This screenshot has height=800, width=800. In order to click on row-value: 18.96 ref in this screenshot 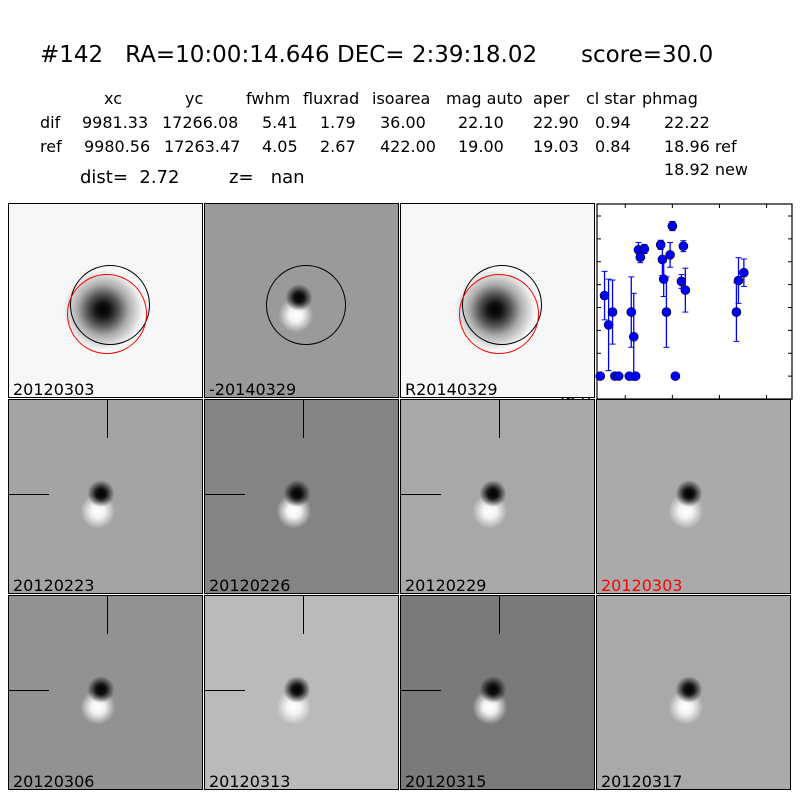, I will do `click(700, 146)`.